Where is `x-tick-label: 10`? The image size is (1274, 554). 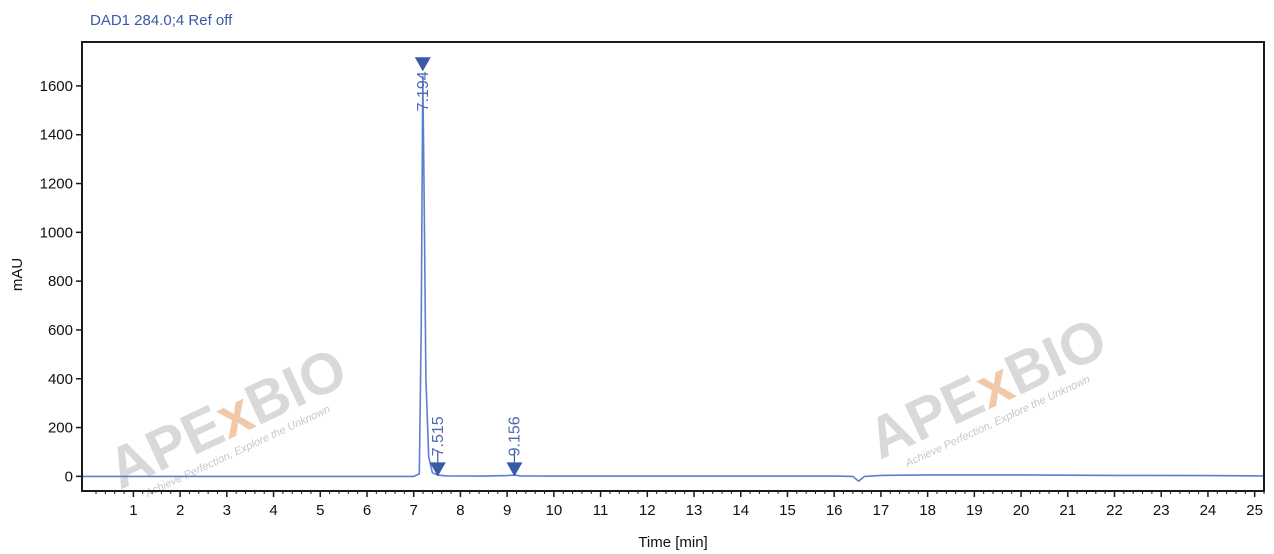 x-tick-label: 10 is located at coordinates (554, 510).